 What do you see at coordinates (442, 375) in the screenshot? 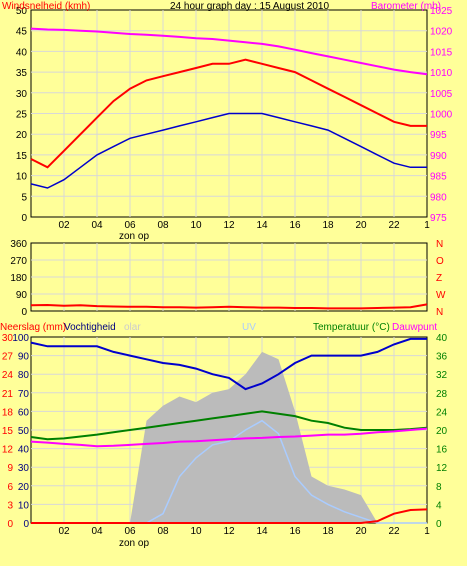
I see `temperature-y-tick: 32` at bounding box center [442, 375].